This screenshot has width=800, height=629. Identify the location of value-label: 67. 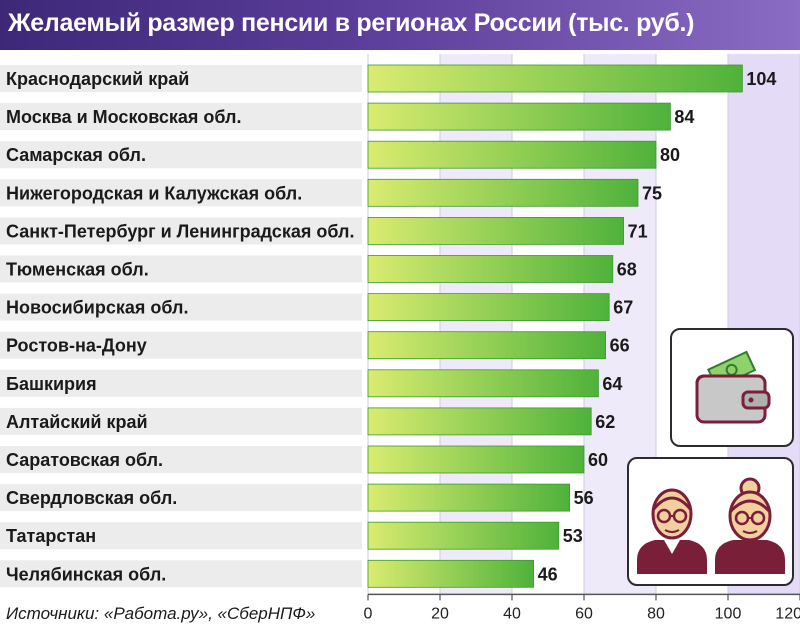
(623, 308).